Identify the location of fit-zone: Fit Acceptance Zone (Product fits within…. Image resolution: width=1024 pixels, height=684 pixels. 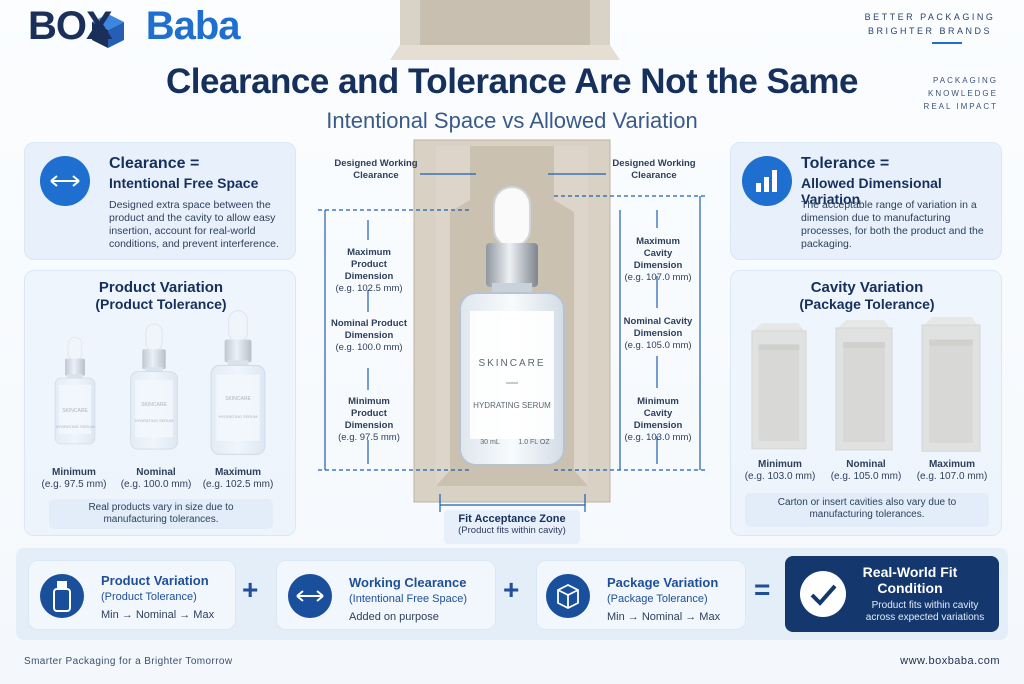
(512, 527).